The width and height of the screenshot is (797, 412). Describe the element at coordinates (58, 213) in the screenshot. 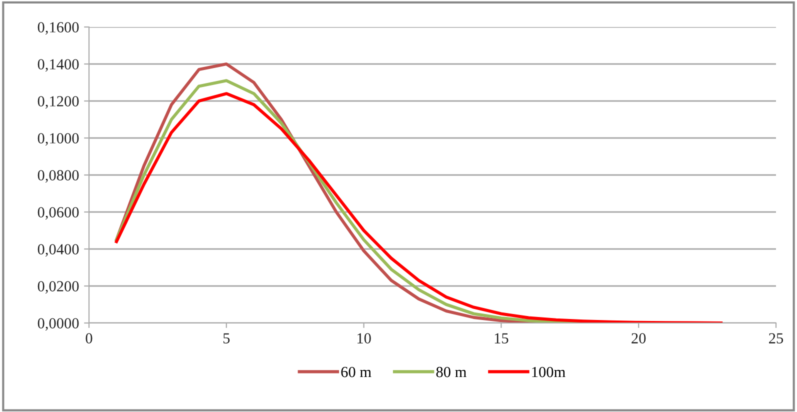

I see `y-tick-label: 0,0600` at that location.